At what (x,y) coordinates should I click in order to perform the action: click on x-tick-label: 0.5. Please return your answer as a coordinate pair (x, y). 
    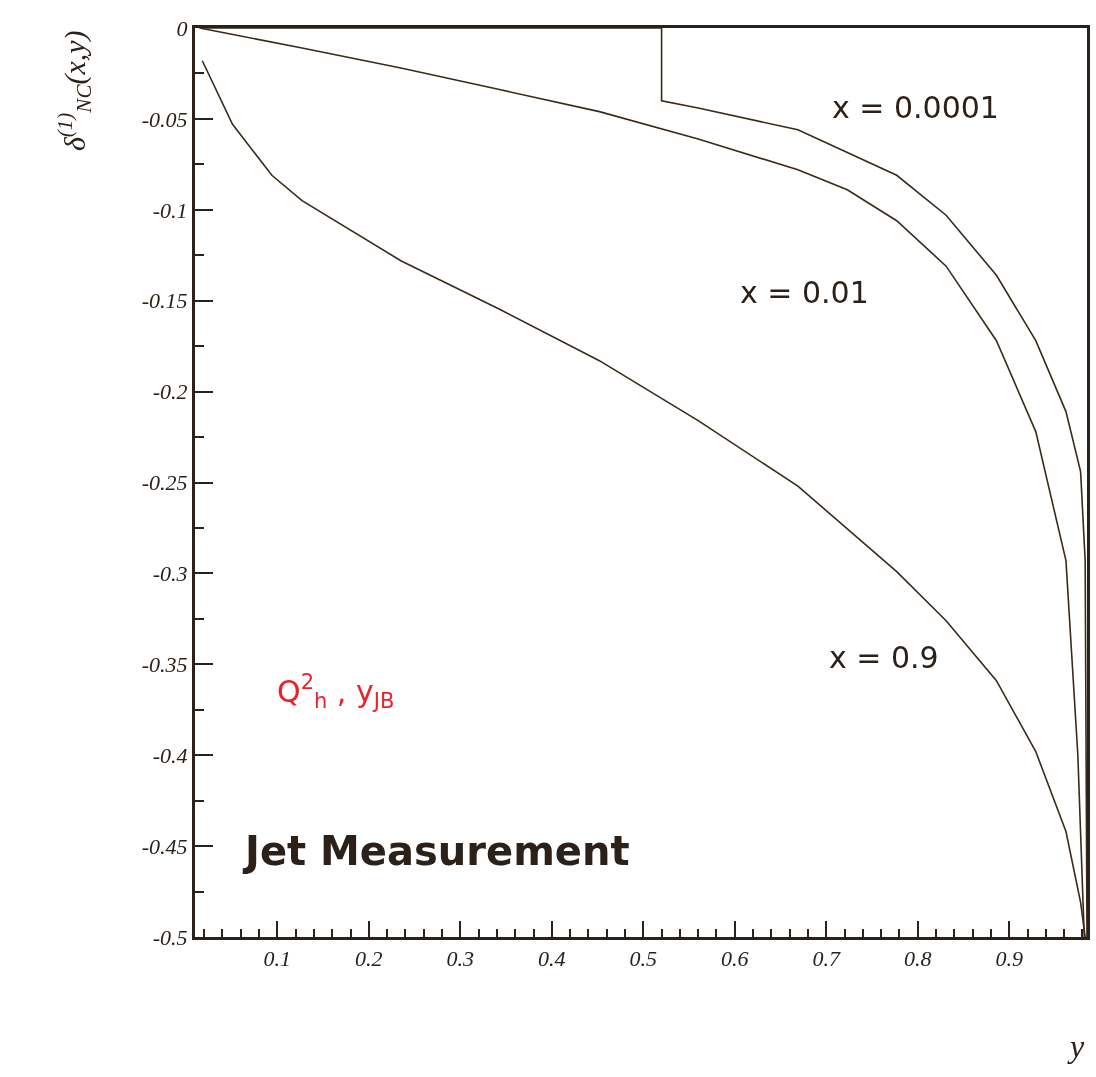
    Looking at the image, I should click on (643, 959).